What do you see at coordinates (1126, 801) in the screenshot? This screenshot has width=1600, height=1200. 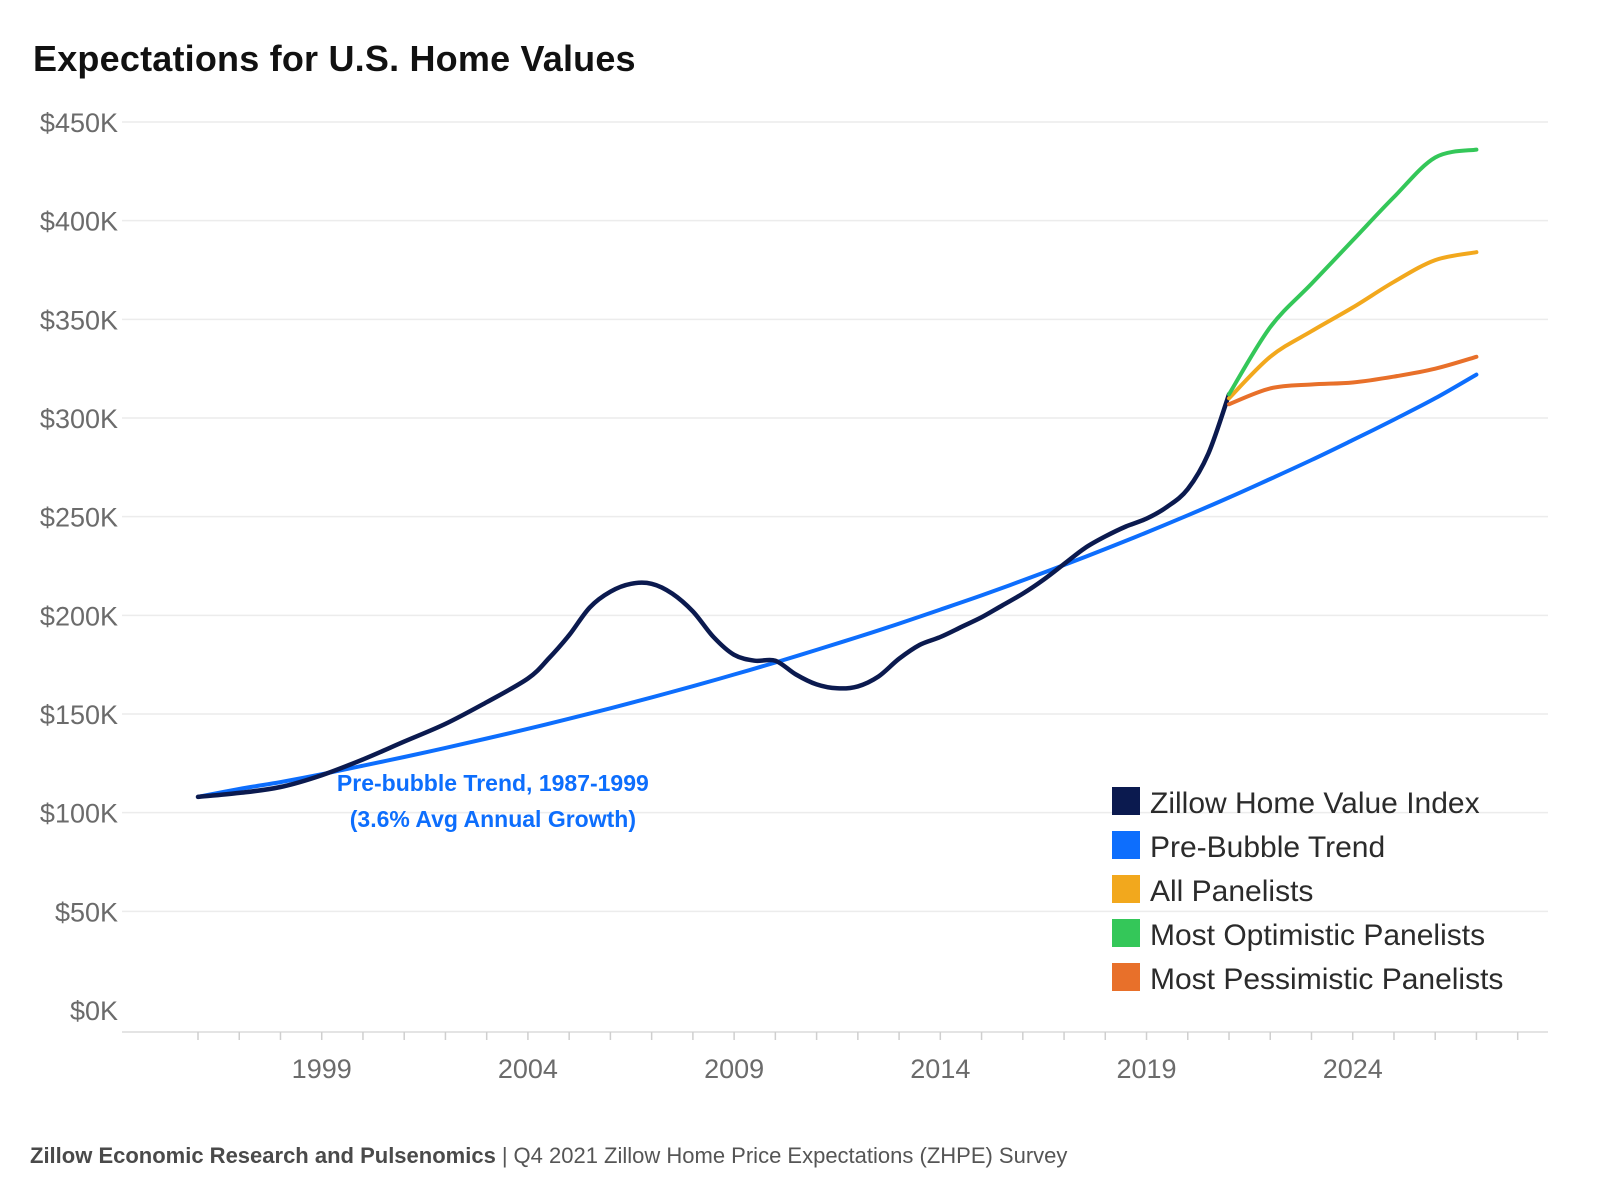 I see `legend-swatch-zillow-home-value-index` at bounding box center [1126, 801].